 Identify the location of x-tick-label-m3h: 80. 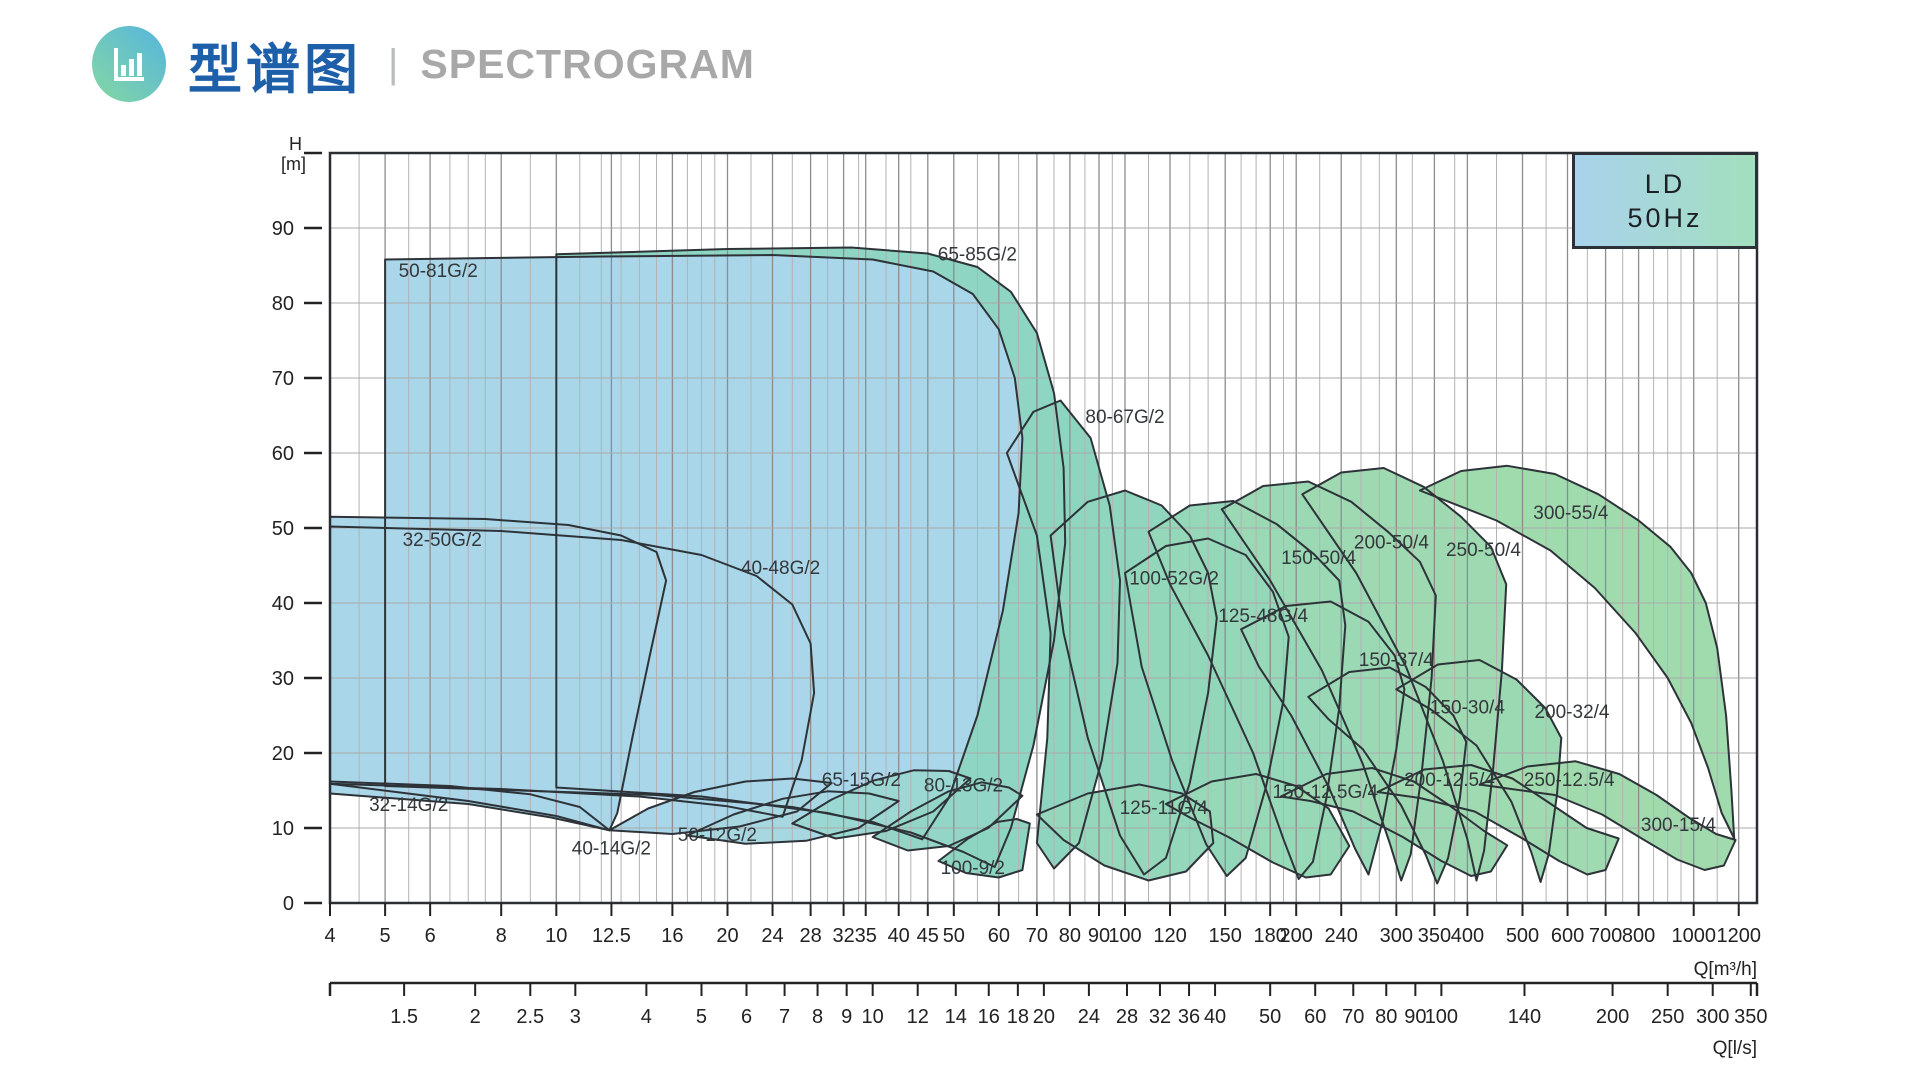
(1070, 936).